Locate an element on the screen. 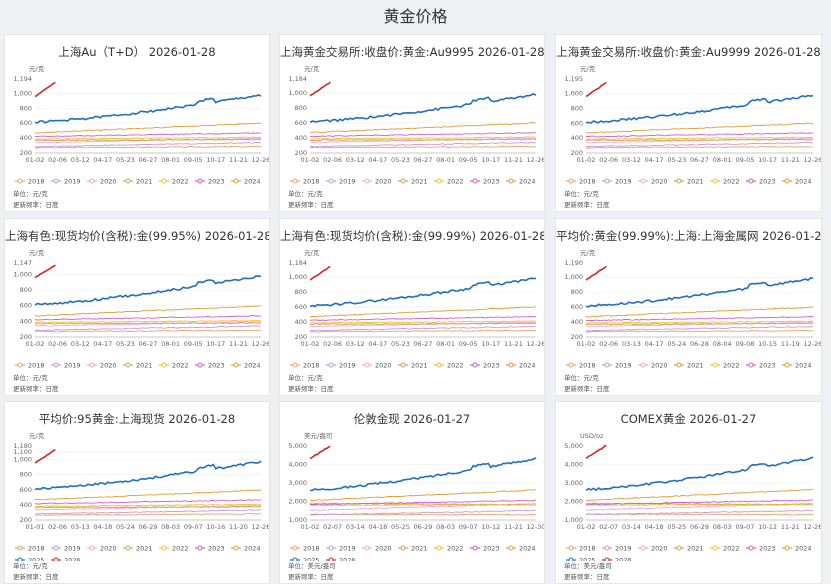  y-tick-label: 600 is located at coordinates (26, 123).